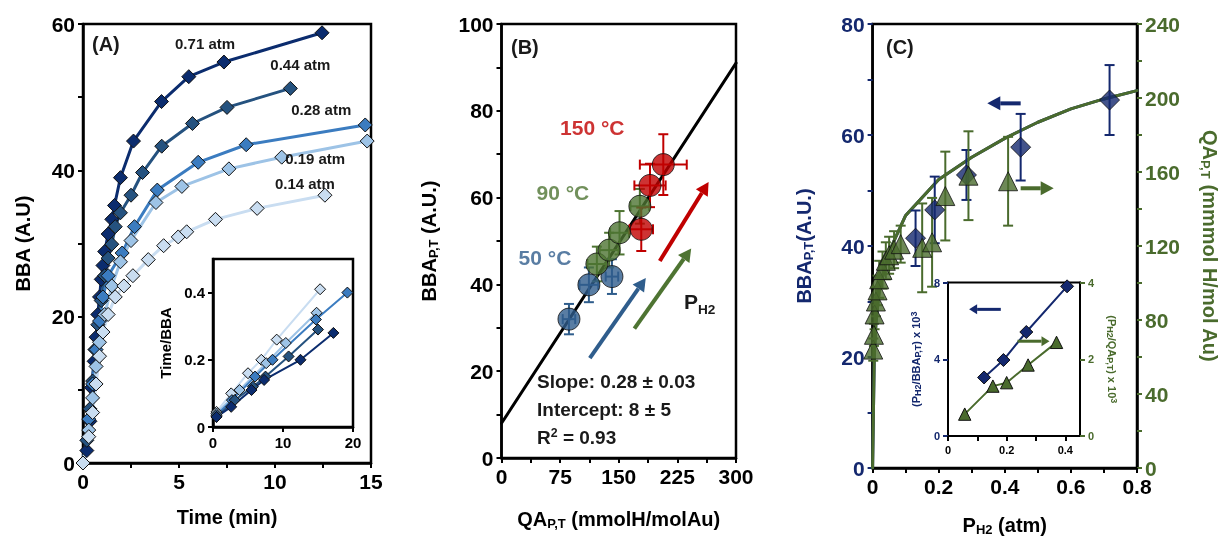  What do you see at coordinates (560, 476) in the screenshot?
I see `x-tick-label: 75` at bounding box center [560, 476].